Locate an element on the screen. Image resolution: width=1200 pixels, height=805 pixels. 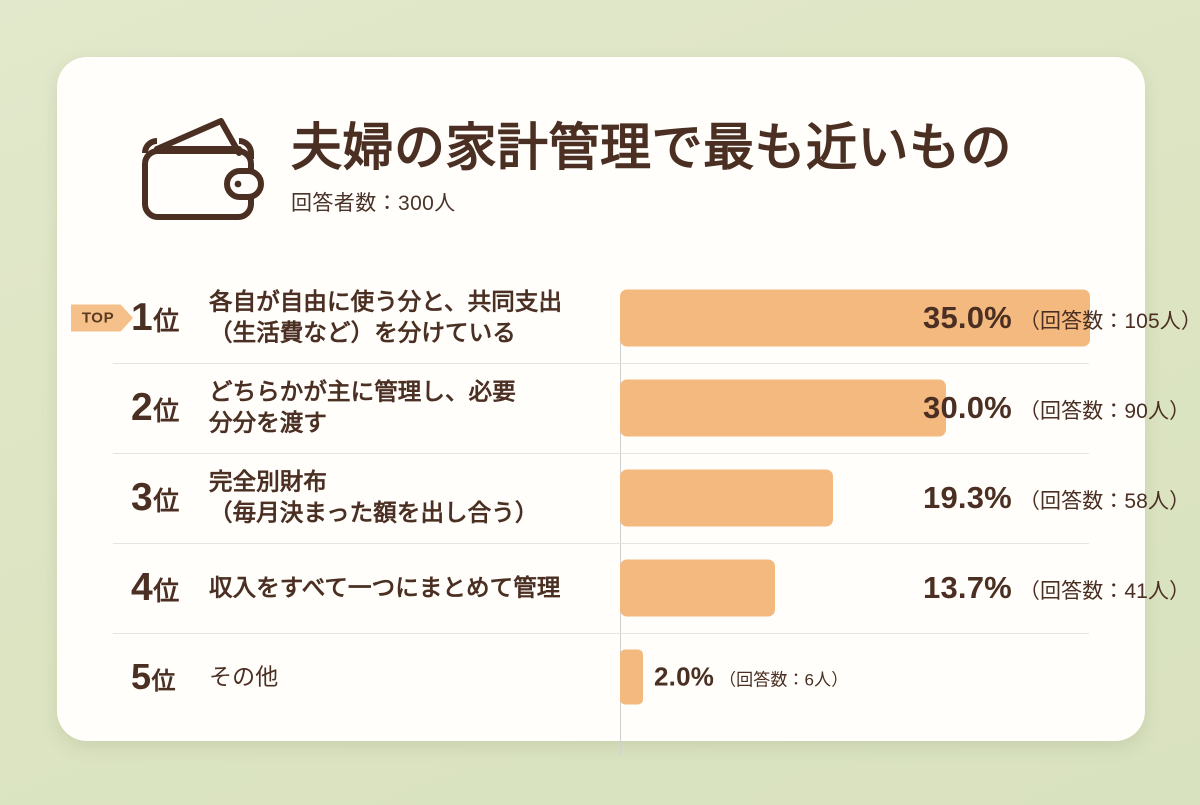
percent-value: 13.7% is located at coordinates (967, 587).